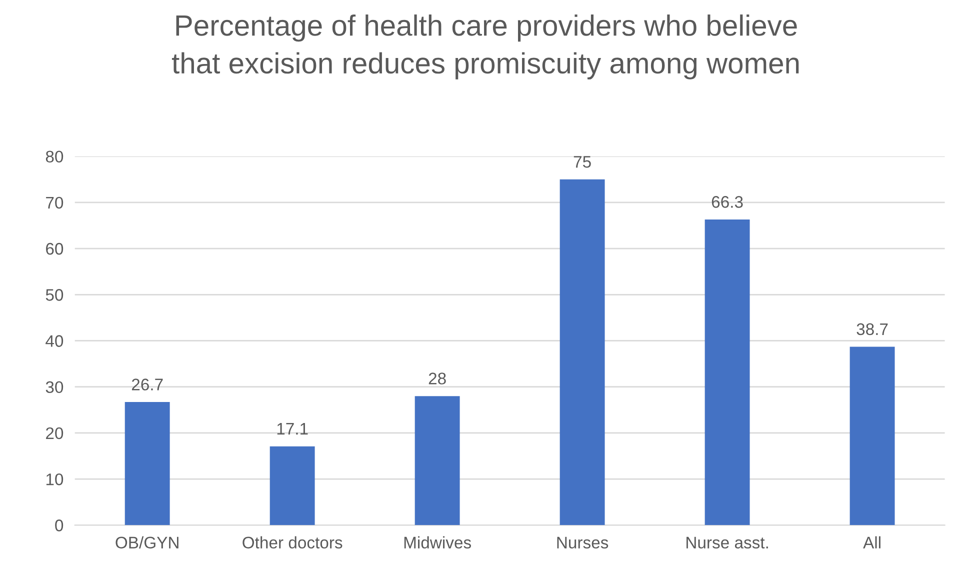 This screenshot has width=972, height=579. Describe the element at coordinates (55, 341) in the screenshot. I see `y-tick-label: 40` at that location.